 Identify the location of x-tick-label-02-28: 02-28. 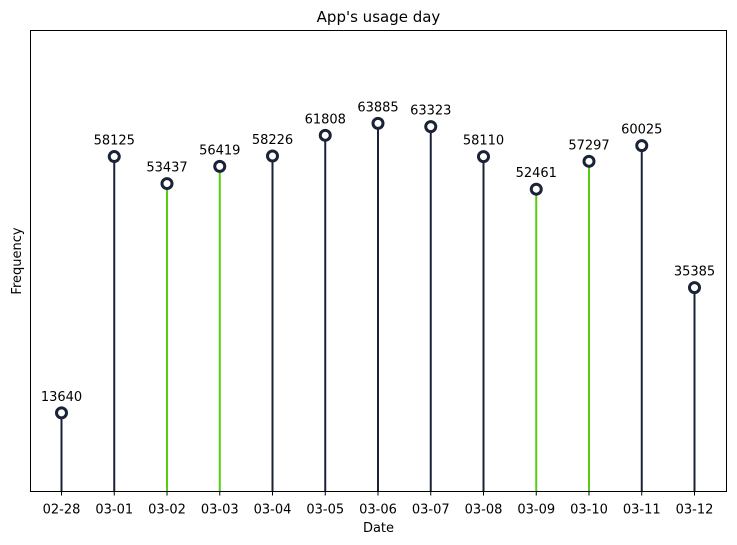
(62, 510).